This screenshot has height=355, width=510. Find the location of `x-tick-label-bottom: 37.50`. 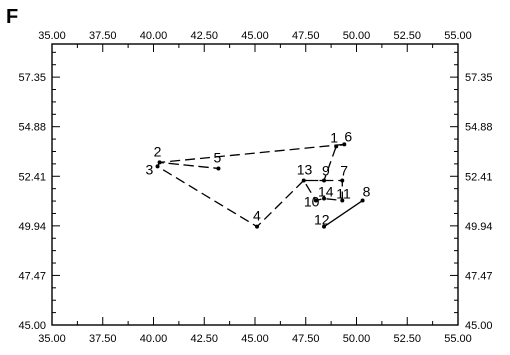

x-tick-label-bottom: 37.50 is located at coordinates (103, 339).